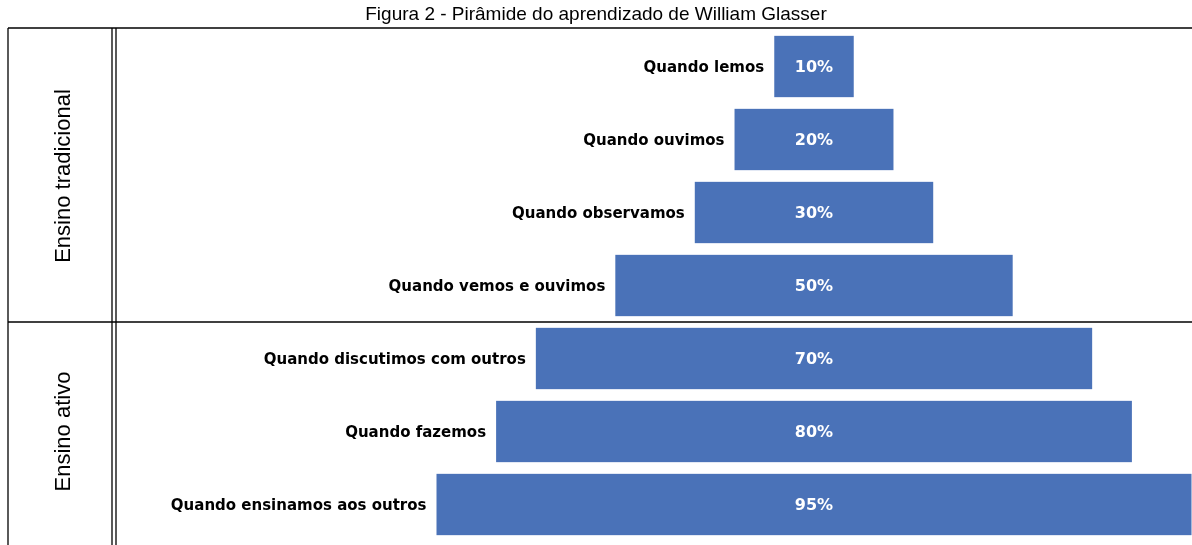 This screenshot has width=1192, height=545. Describe the element at coordinates (298, 504) in the screenshot. I see `category-label: Quando ensinamos aos outros` at that location.